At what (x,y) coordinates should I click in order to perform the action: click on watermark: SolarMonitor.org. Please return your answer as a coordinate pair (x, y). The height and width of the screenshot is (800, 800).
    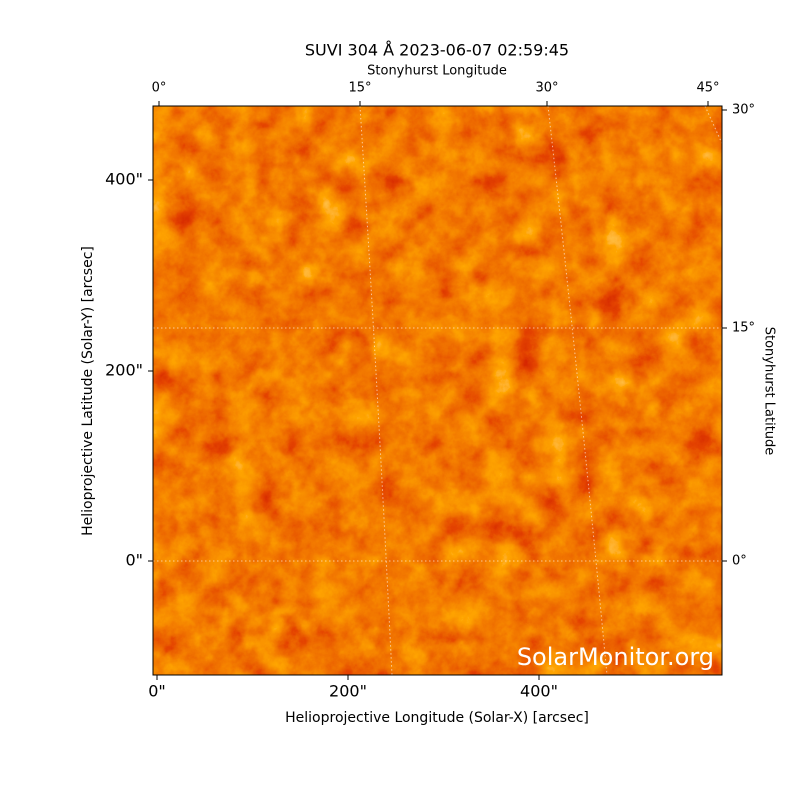
    Looking at the image, I should click on (615, 657).